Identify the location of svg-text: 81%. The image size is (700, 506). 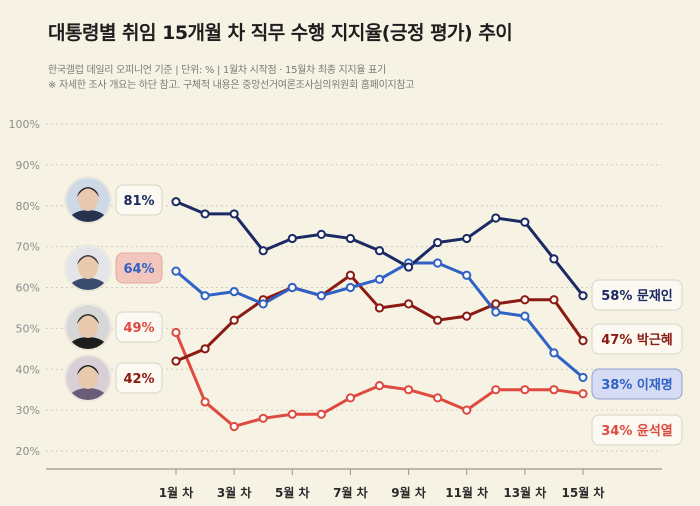
(138, 201).